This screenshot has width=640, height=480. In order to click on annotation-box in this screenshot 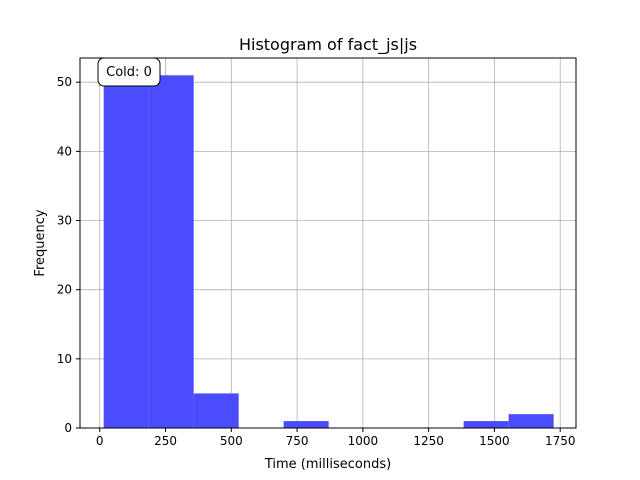, I will do `click(129, 72)`.